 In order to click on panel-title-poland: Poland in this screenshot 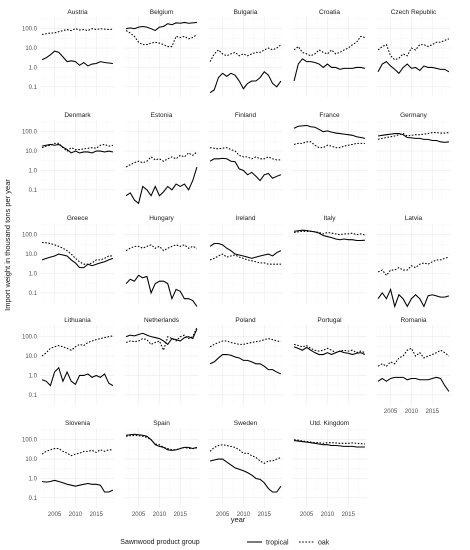, I will do `click(245, 320)`.